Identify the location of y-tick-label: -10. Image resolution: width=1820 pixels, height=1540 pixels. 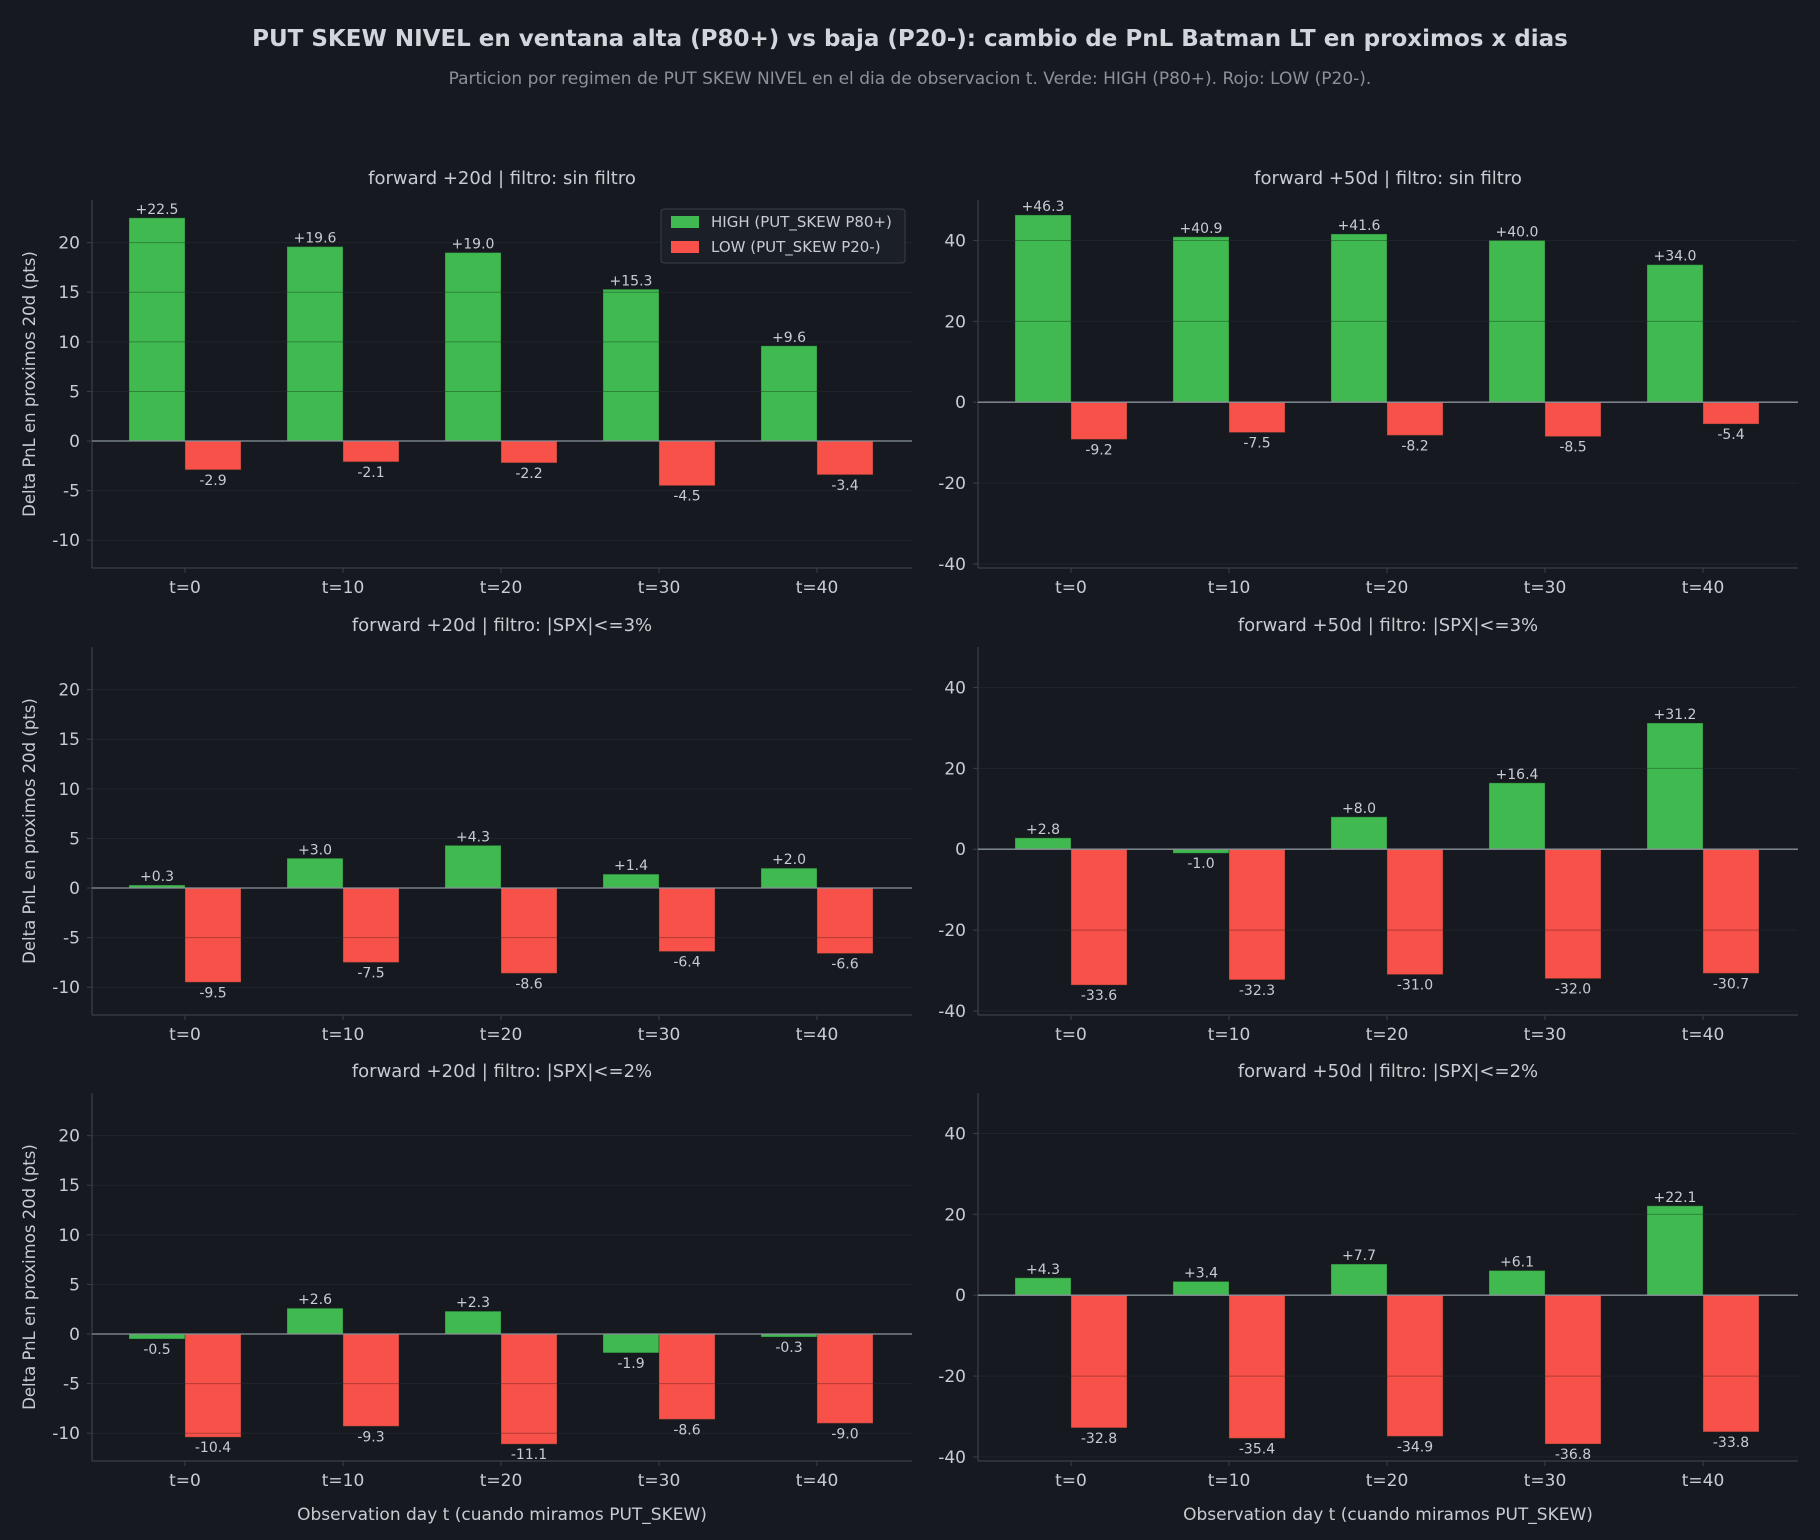
(66, 1434).